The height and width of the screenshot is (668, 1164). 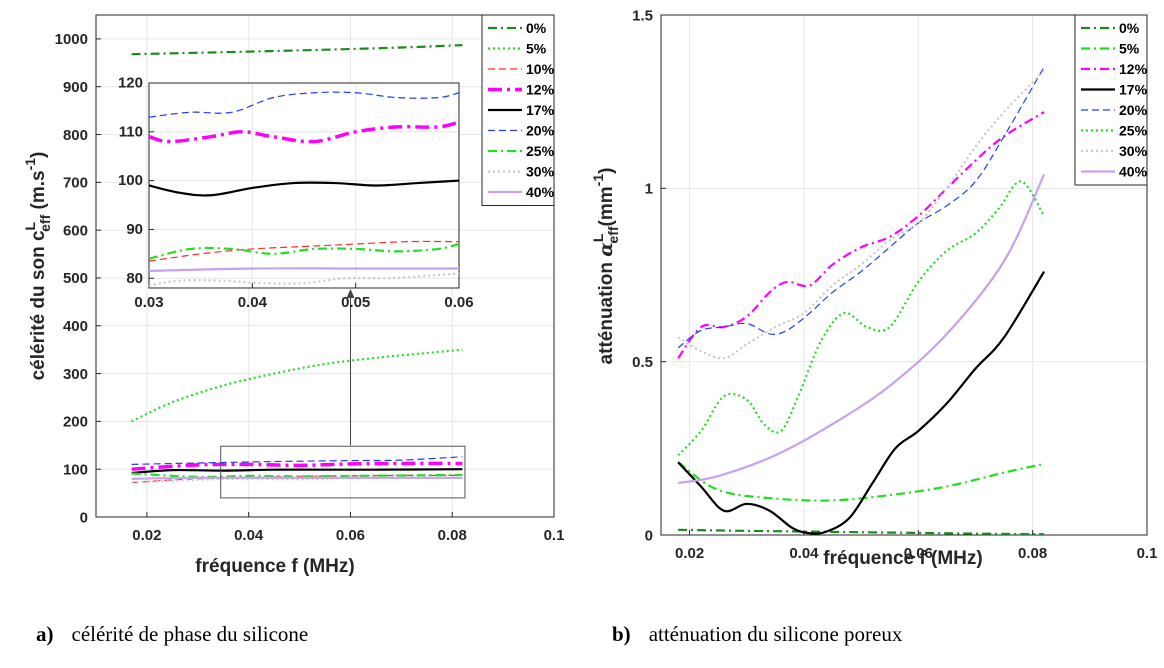 I want to click on a-legend-label: 40%, so click(x=540, y=192).